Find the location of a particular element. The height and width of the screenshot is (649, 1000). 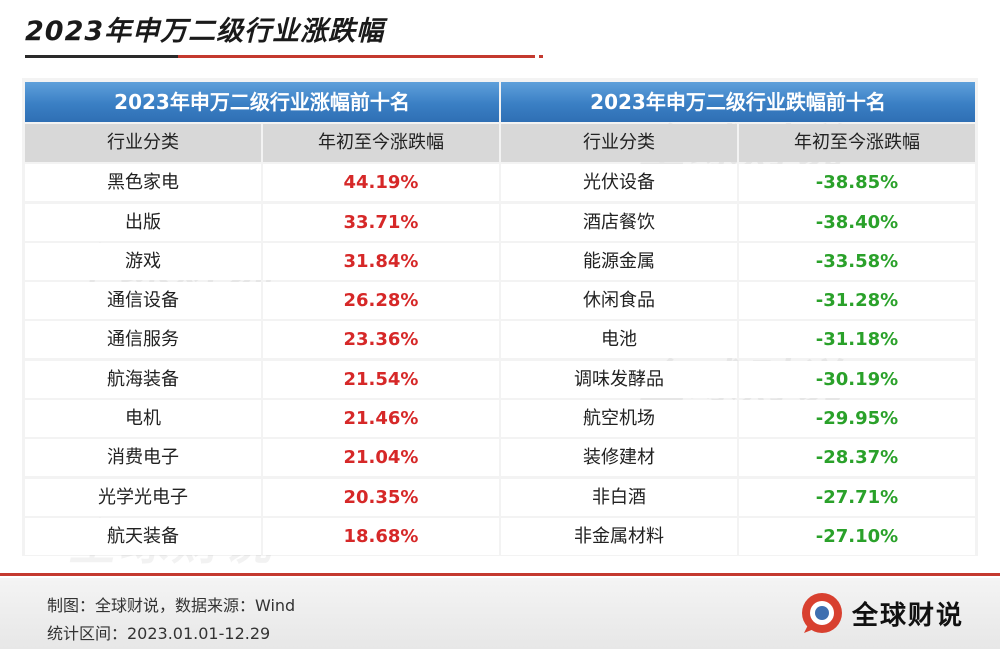

table-row: 非白酒 -27.71% is located at coordinates (738, 497).